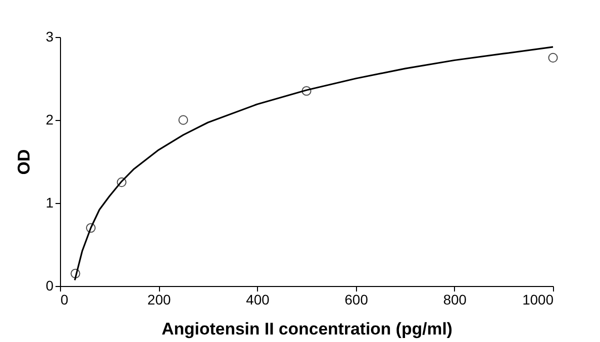  I want to click on x-tick-label: 1000, so click(538, 300).